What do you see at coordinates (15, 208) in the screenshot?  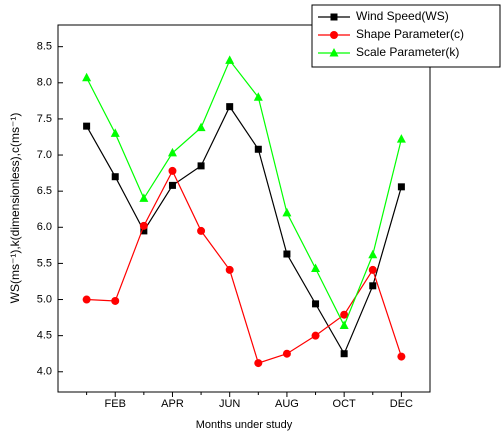 I see `y-axis-title: WS(ms⁻¹),k(dimensionless),c(ms⁻¹)` at bounding box center [15, 208].